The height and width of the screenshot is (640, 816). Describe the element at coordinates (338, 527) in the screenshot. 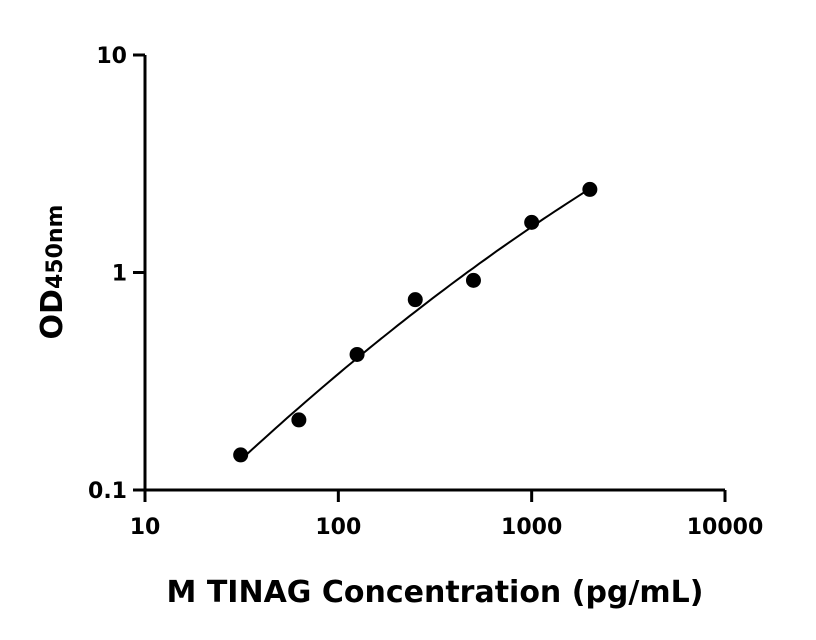

I see `x-tick-label: 100` at that location.